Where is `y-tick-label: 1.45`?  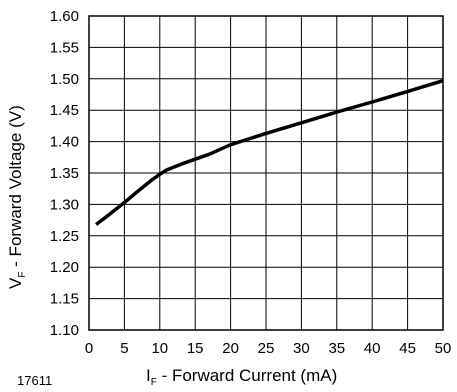 y-tick-label: 1.45 is located at coordinates (64, 110).